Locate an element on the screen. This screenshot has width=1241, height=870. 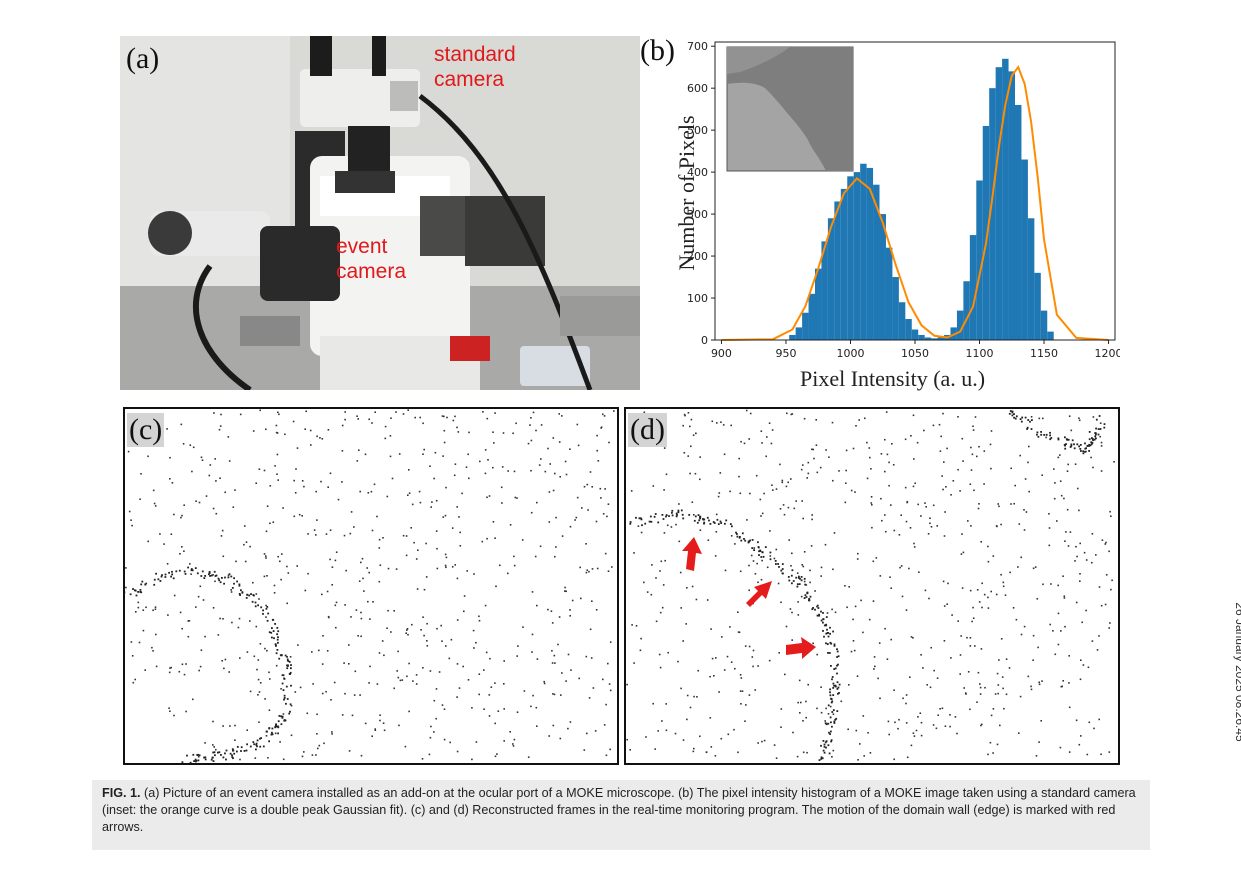
panel-b-label: (b) is located at coordinates (657, 50).